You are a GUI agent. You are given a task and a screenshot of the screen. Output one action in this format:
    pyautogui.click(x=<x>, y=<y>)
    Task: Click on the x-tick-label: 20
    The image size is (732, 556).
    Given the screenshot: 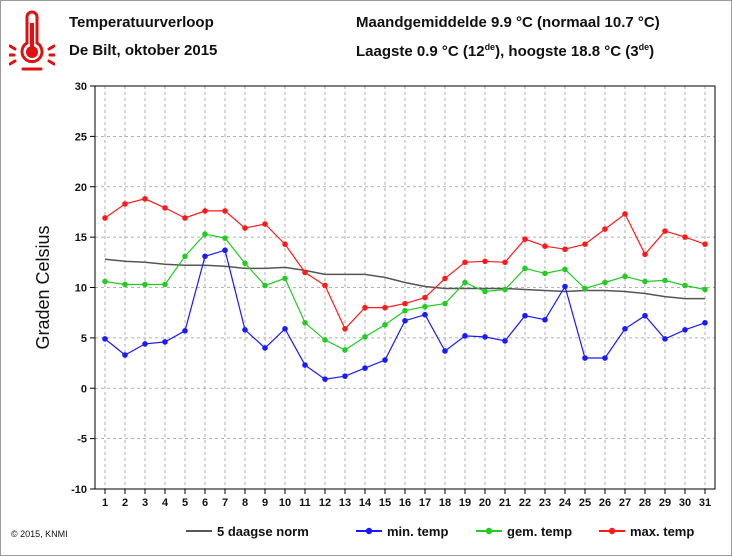 What is the action you would take?
    pyautogui.click(x=485, y=503)
    